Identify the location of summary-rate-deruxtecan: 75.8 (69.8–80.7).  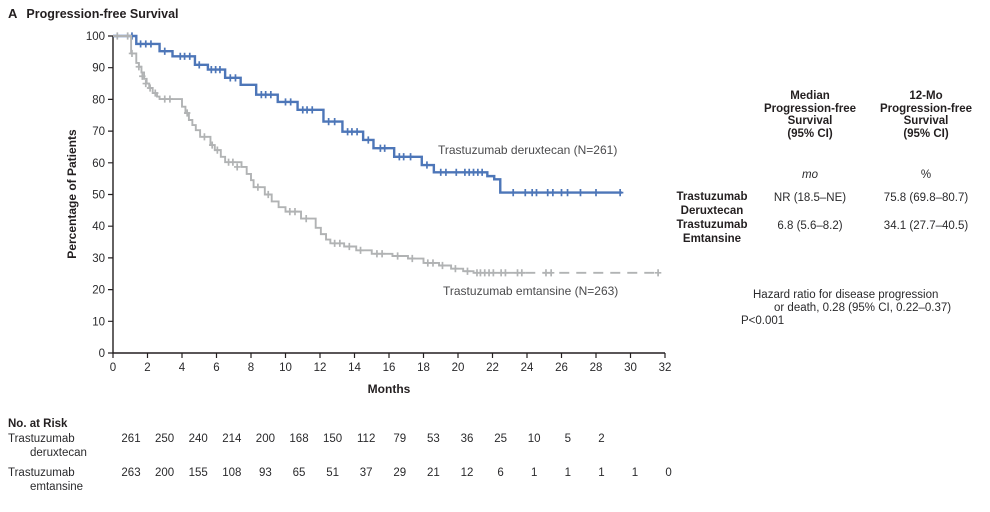
(926, 198).